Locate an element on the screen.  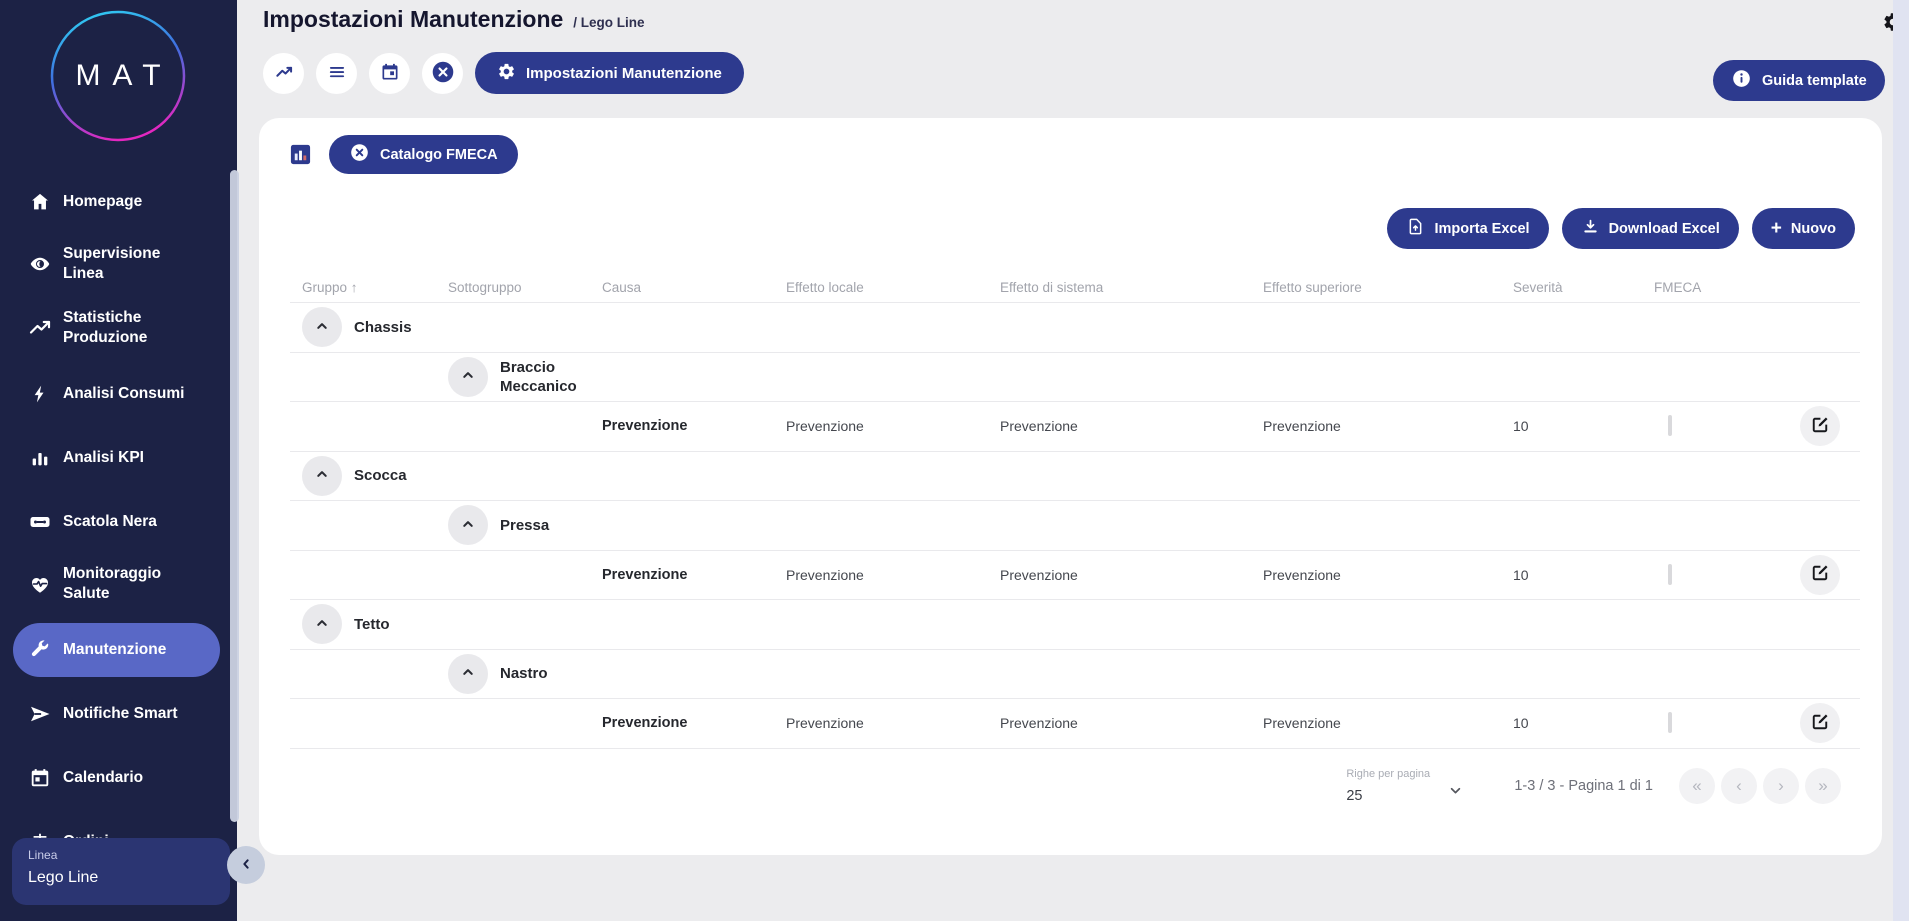
sidebar-item-statistiche-produzione: Statistiche Produzione is located at coordinates (118, 328).